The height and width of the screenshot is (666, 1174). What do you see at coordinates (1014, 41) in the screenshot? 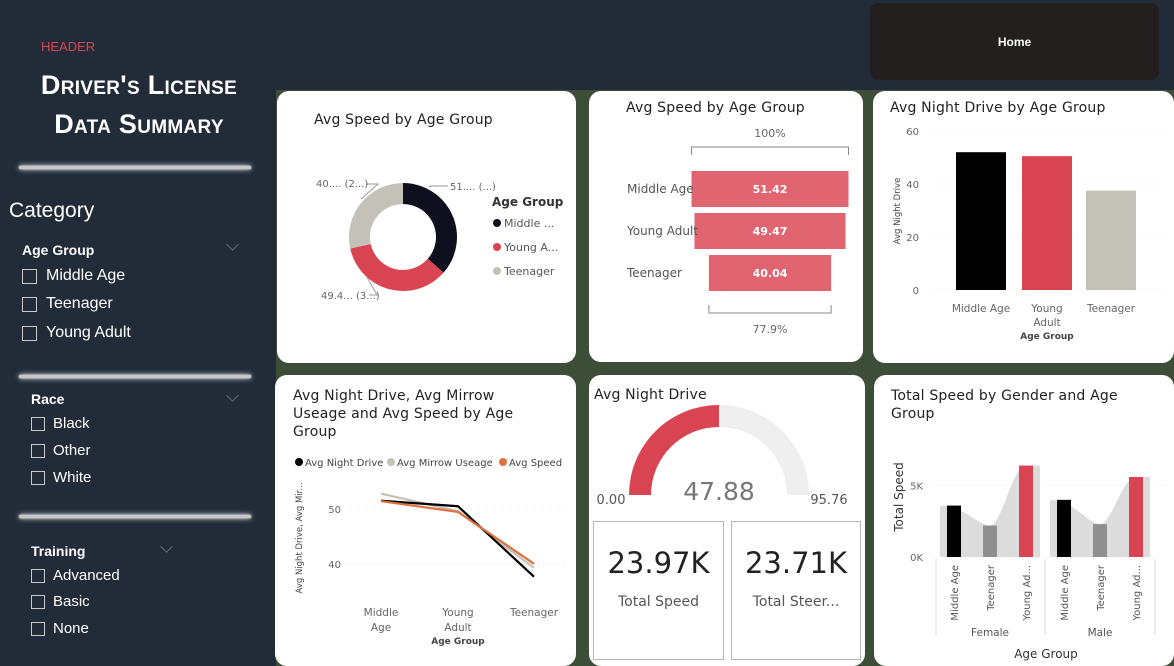
I see `home-button: Home` at bounding box center [1014, 41].